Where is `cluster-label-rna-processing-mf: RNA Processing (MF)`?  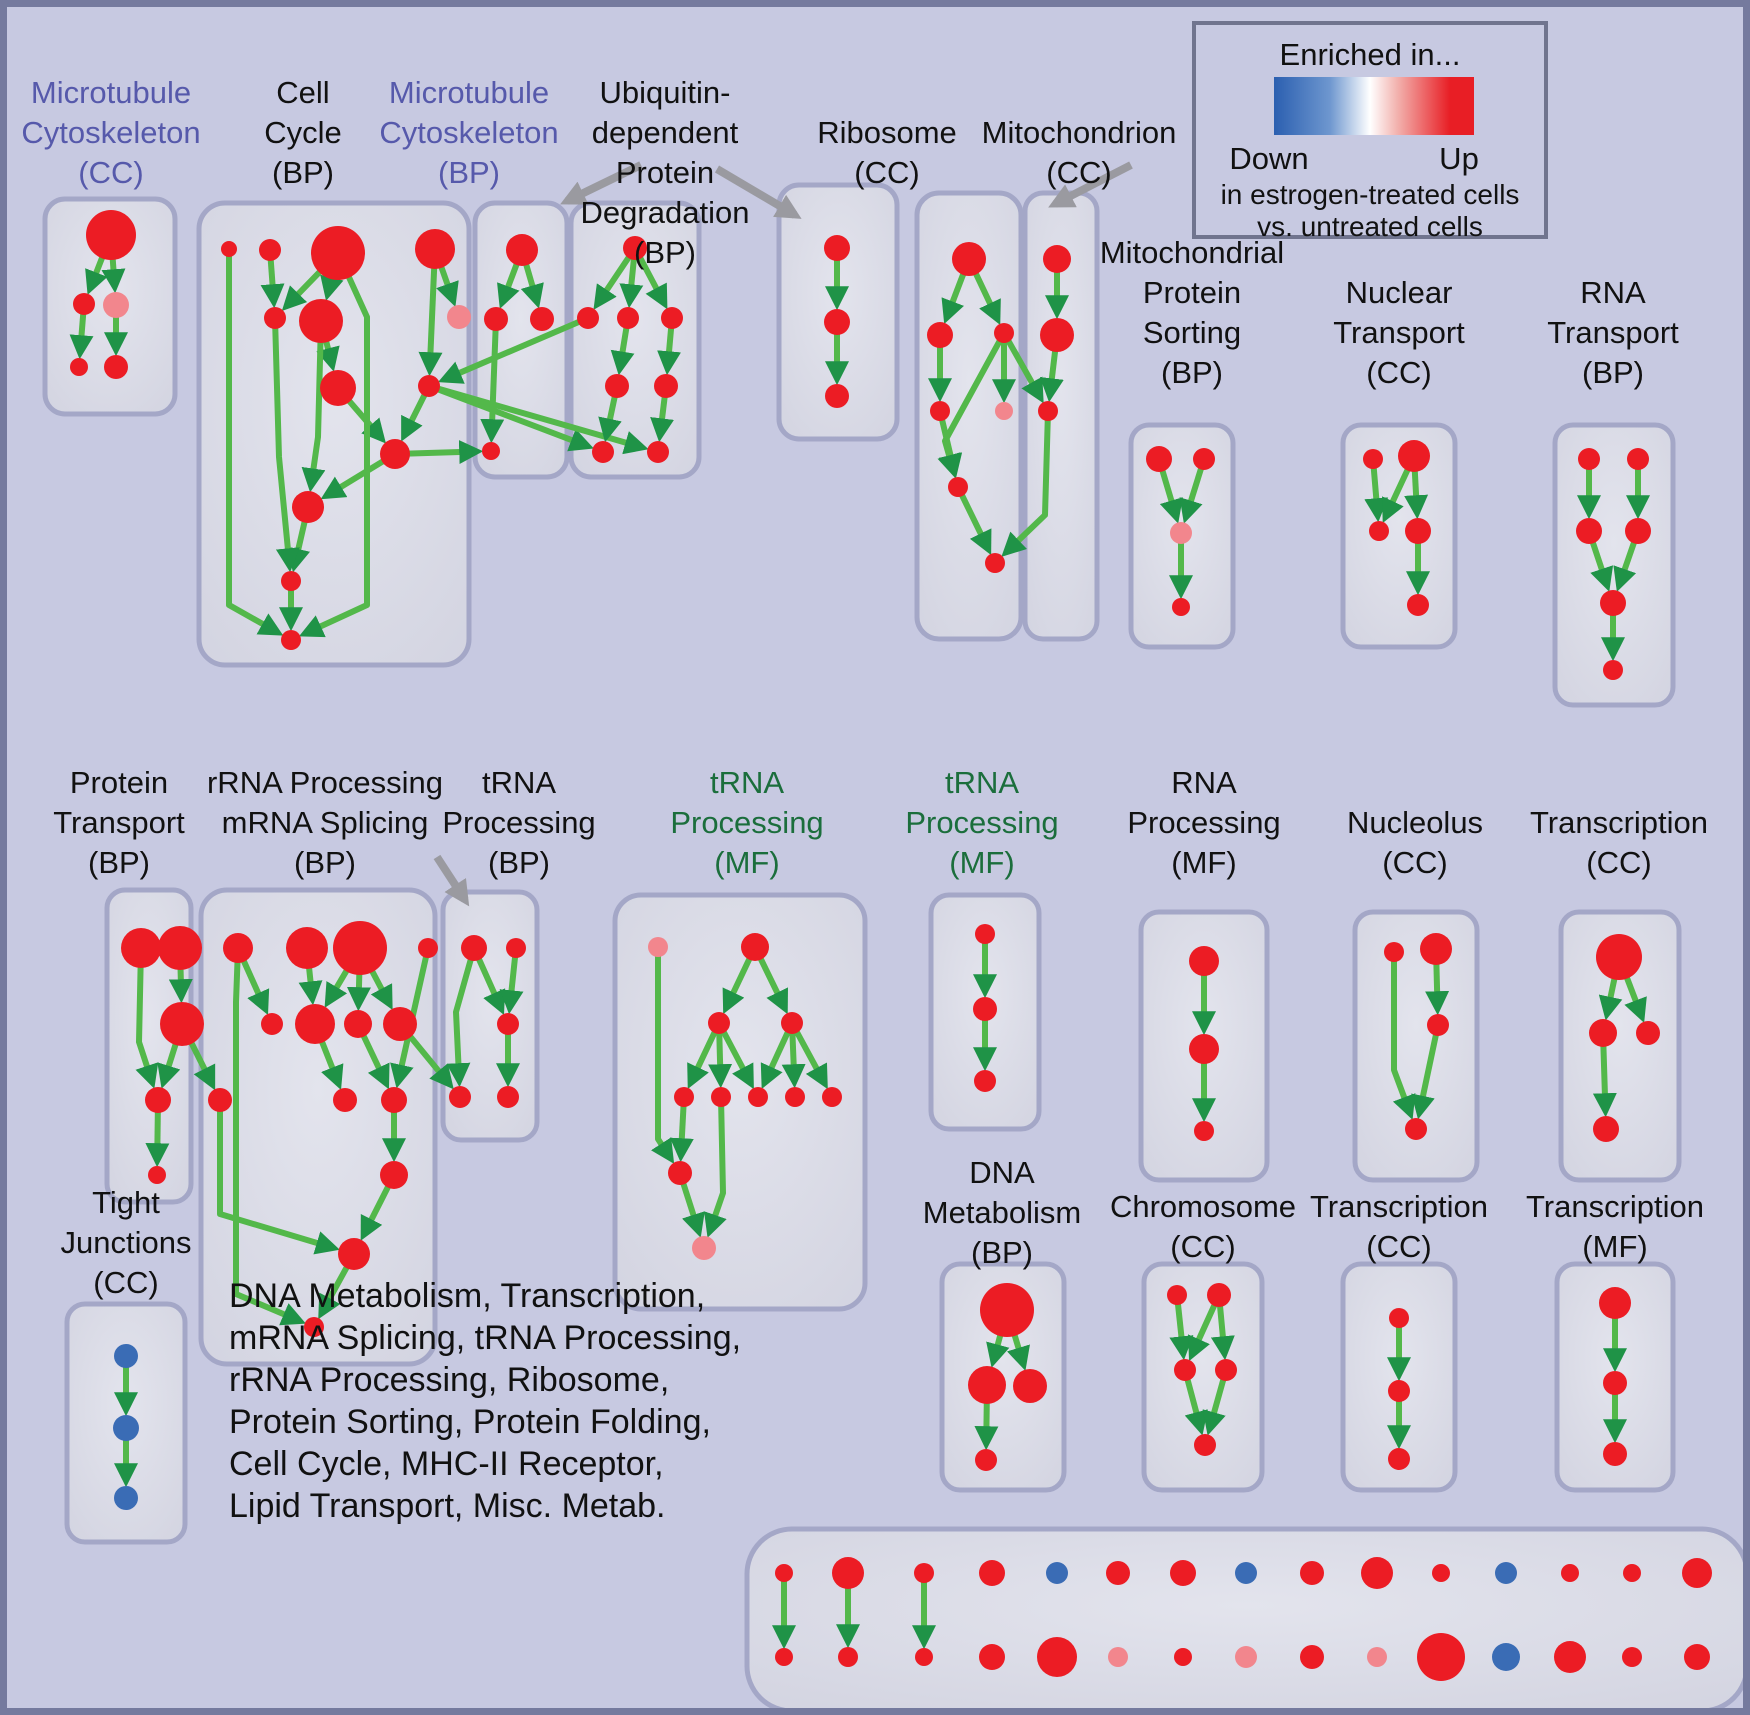 cluster-label-rna-processing-mf: RNA Processing (MF) is located at coordinates (1203, 823).